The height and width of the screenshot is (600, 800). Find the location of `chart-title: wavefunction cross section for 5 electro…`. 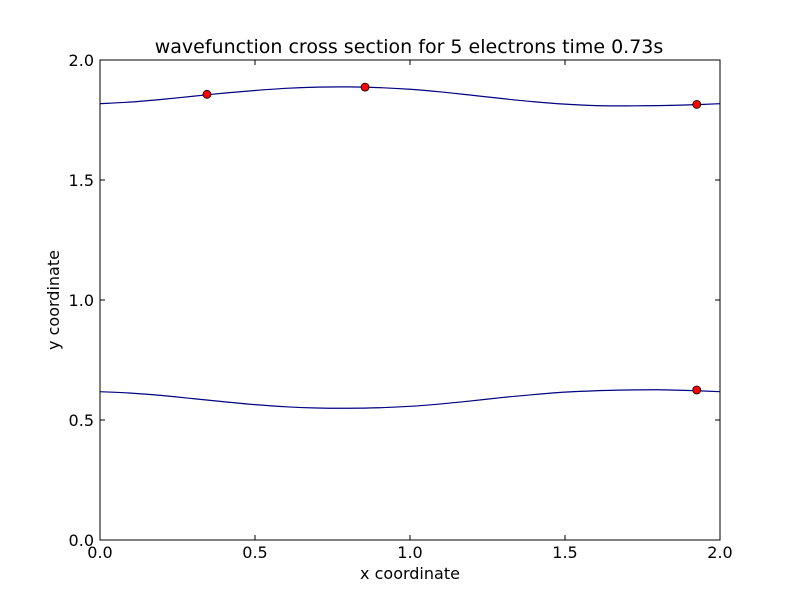

chart-title: wavefunction cross section for 5 electro… is located at coordinates (409, 47).